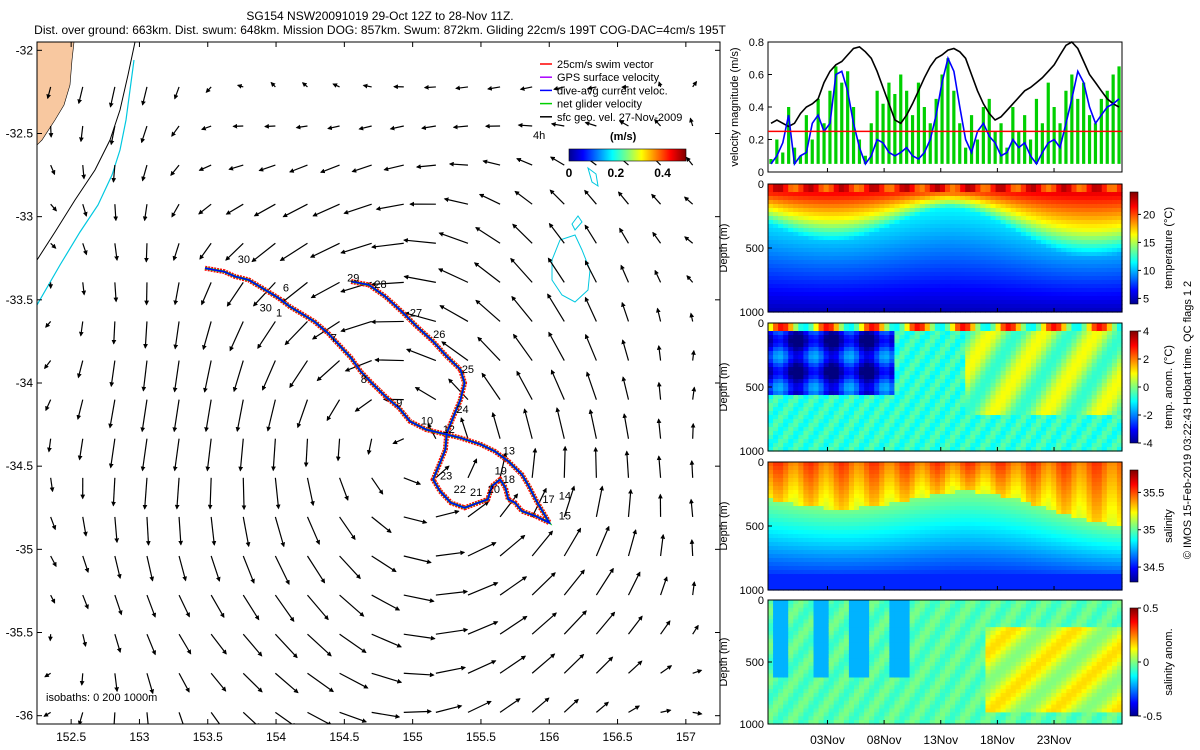 Image resolution: width=1200 pixels, height=750 pixels. Describe the element at coordinates (481, 737) in the screenshot. I see `map-xtick-label: 155.5` at that location.